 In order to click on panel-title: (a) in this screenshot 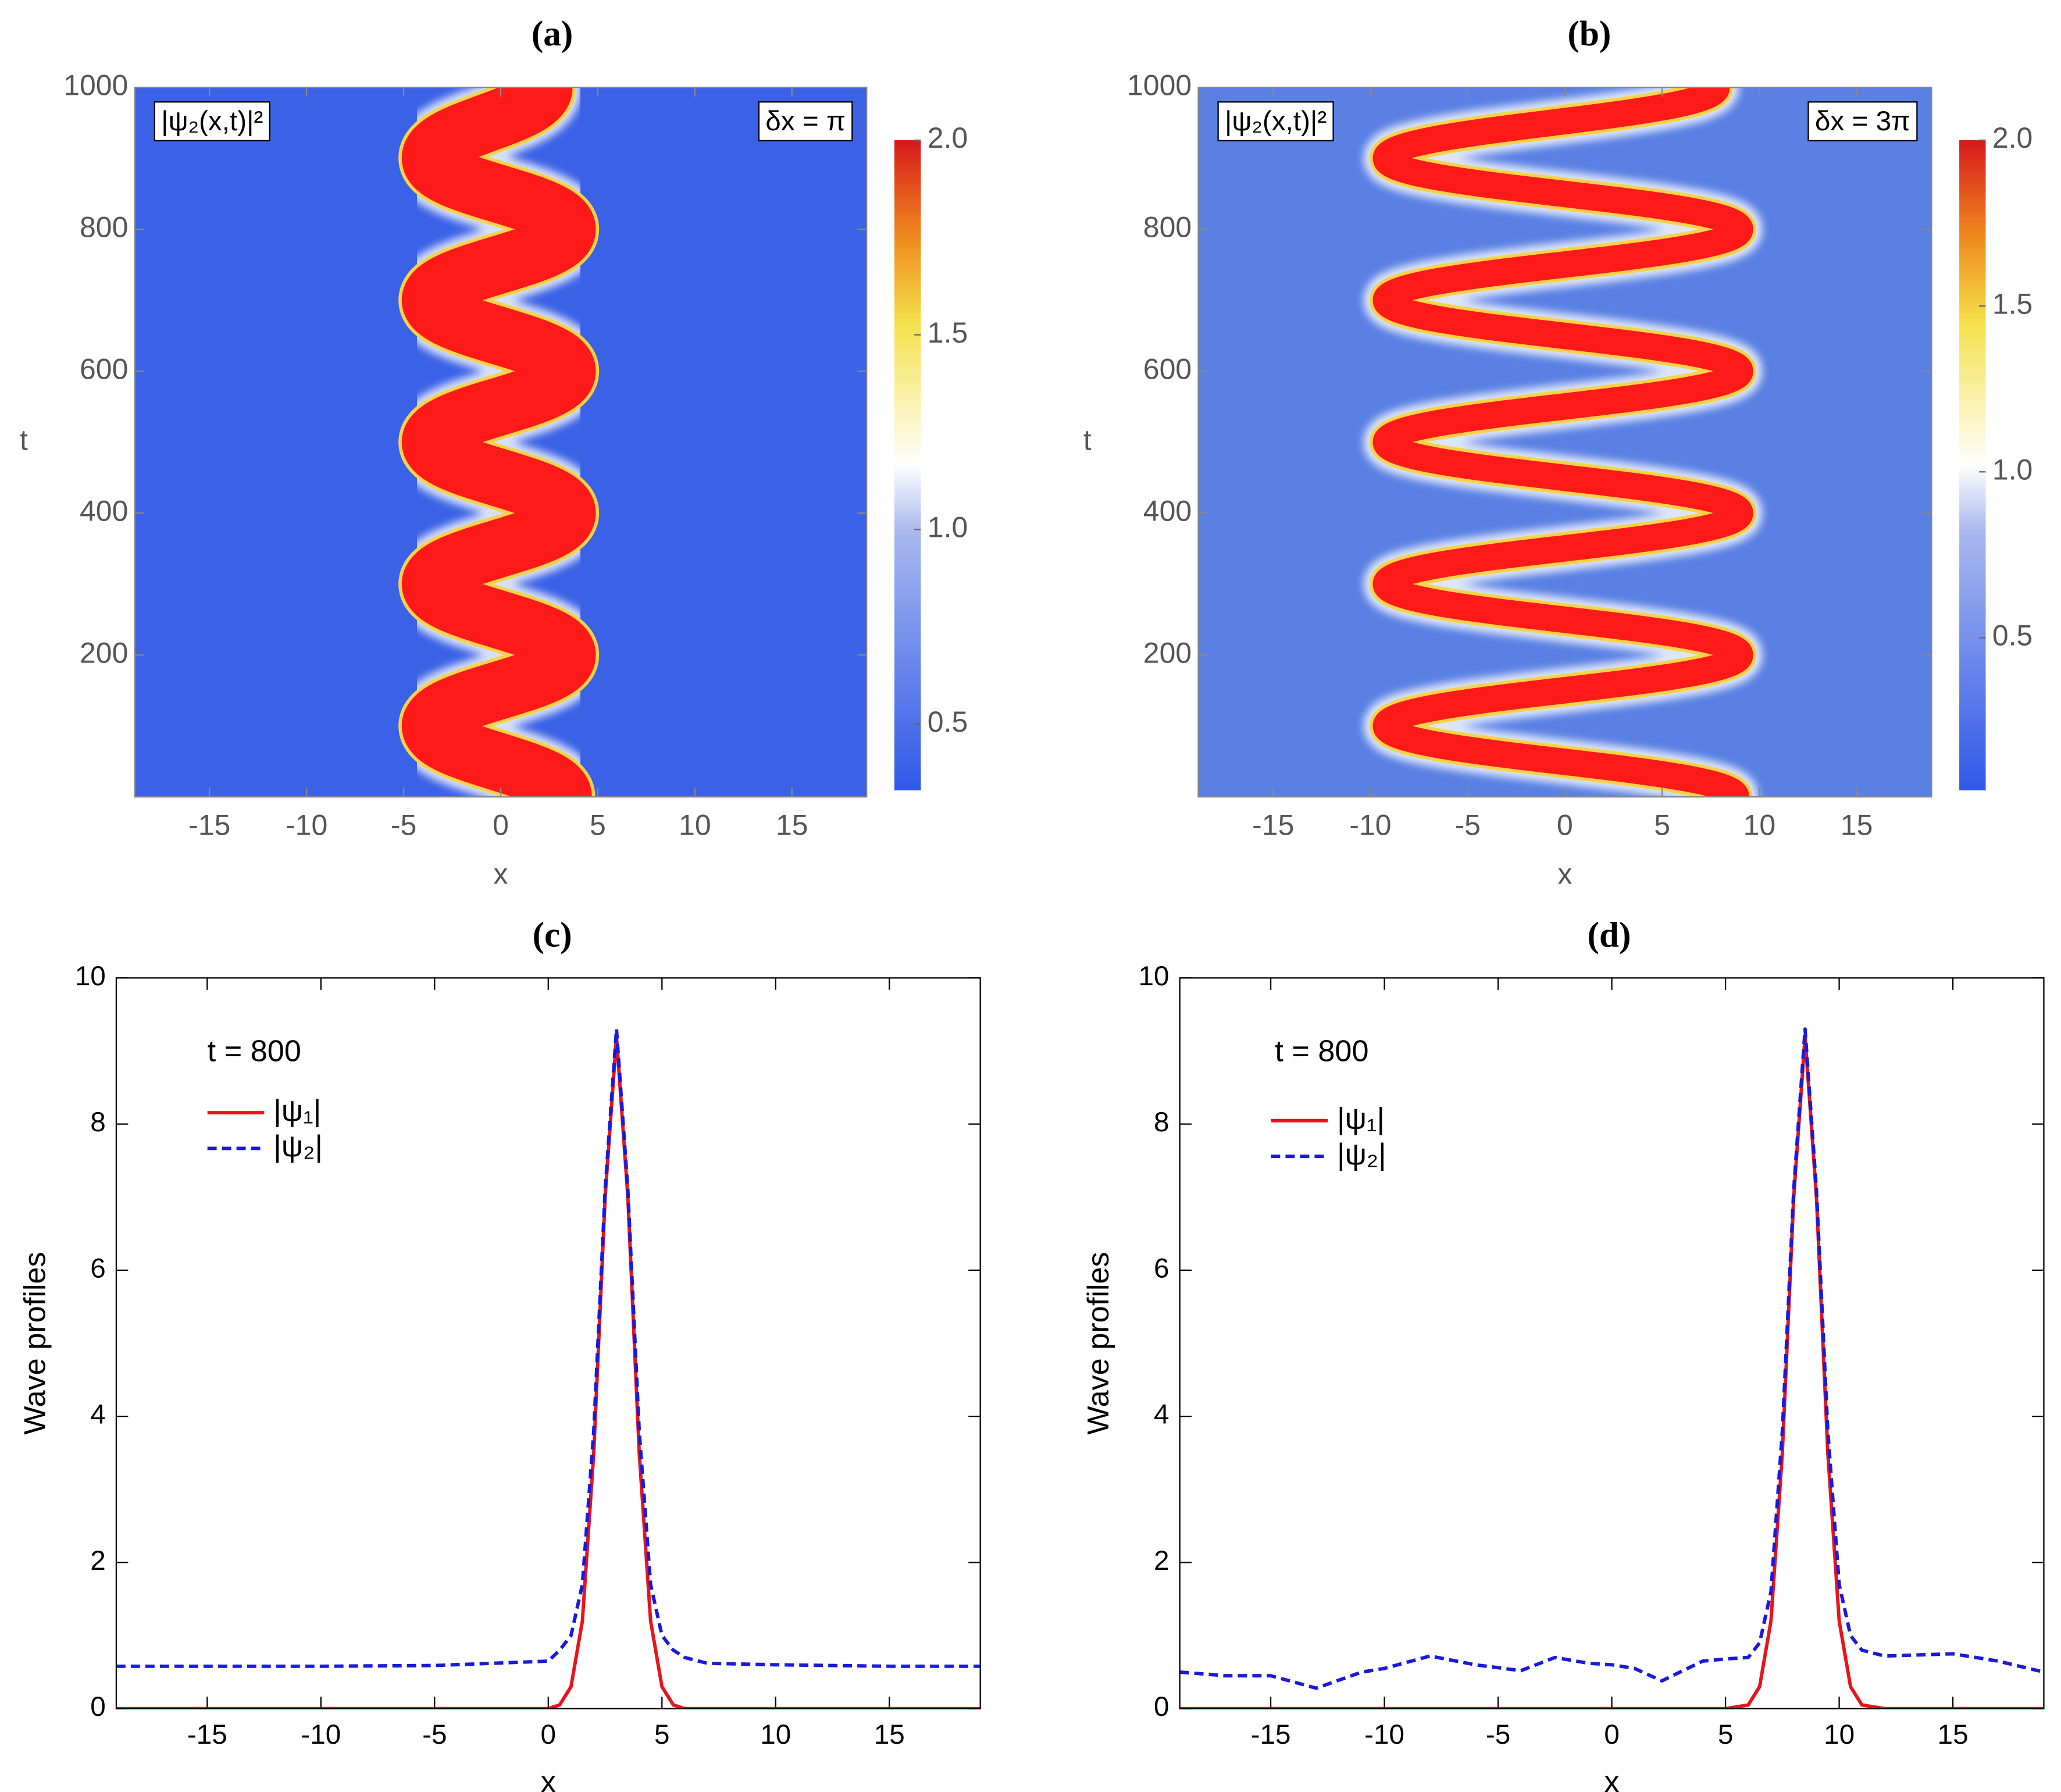, I will do `click(552, 34)`.